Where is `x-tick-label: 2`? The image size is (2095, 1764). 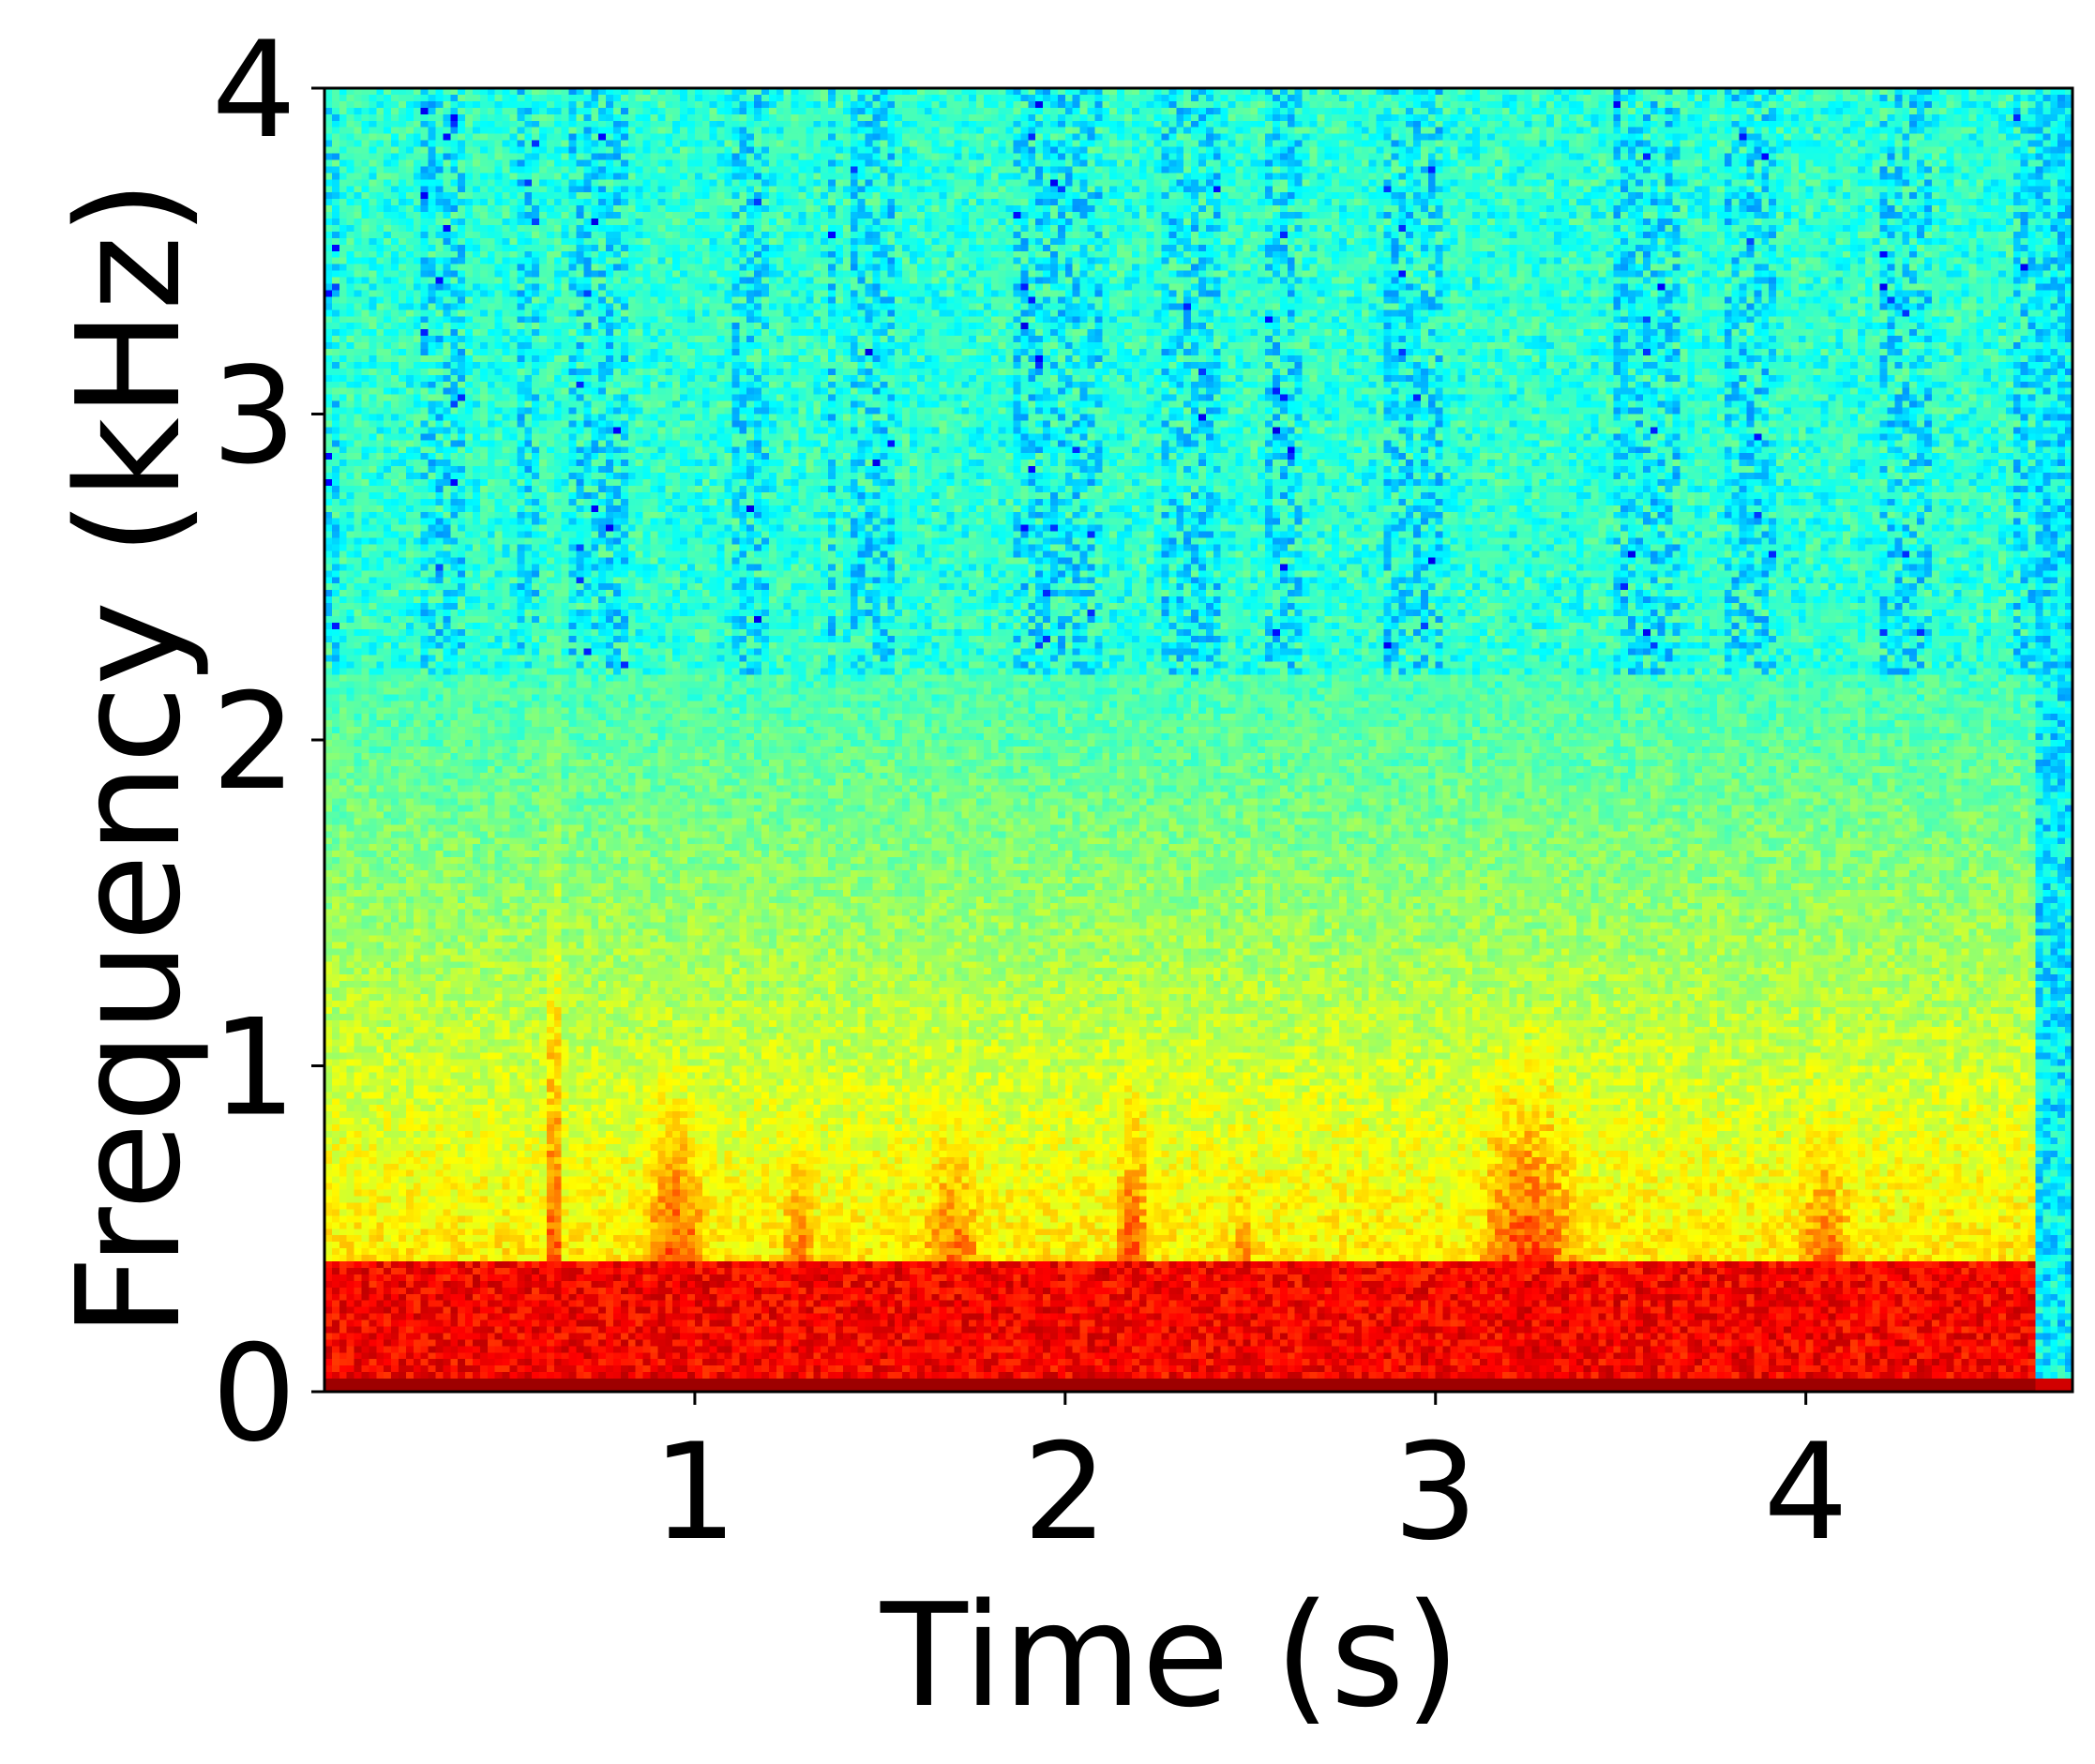
x-tick-label: 2 is located at coordinates (1066, 1492).